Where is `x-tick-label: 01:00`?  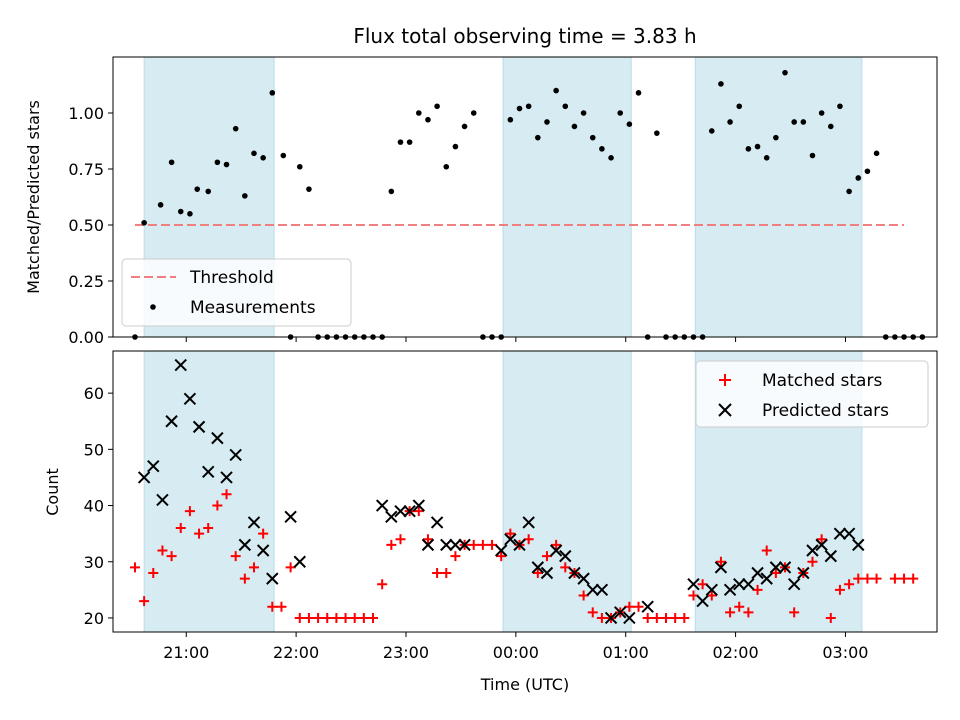
x-tick-label: 01:00 is located at coordinates (626, 652).